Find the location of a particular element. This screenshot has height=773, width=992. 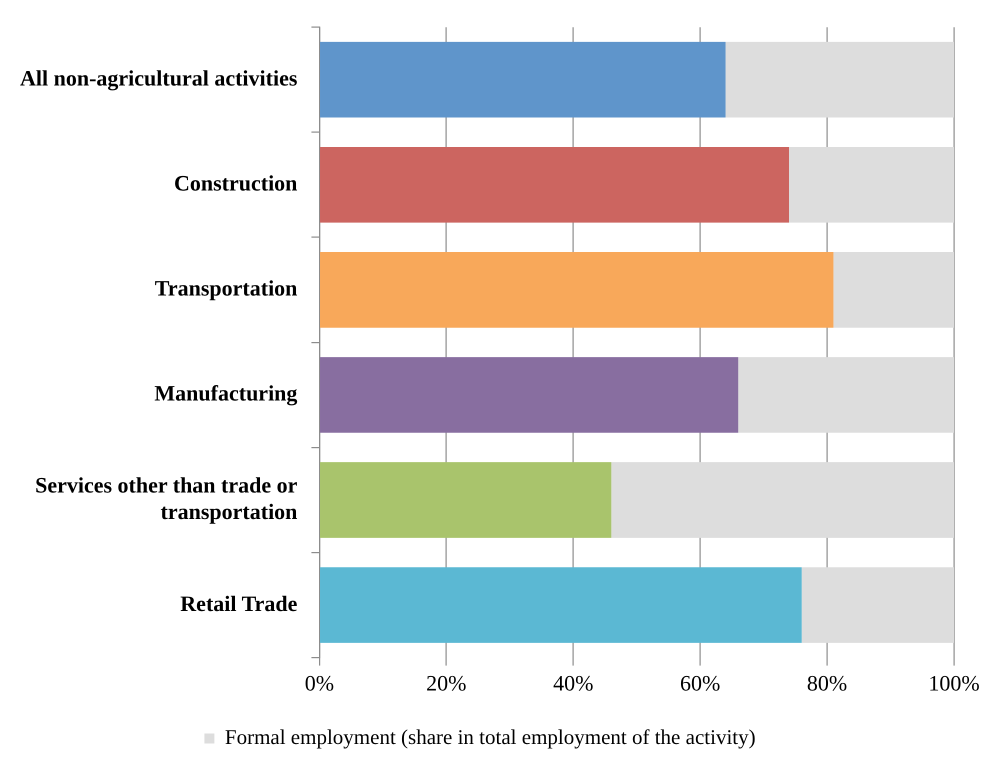

legend-label: Formal employment (share in total employment of the activity) is located at coordinates (490, 737).